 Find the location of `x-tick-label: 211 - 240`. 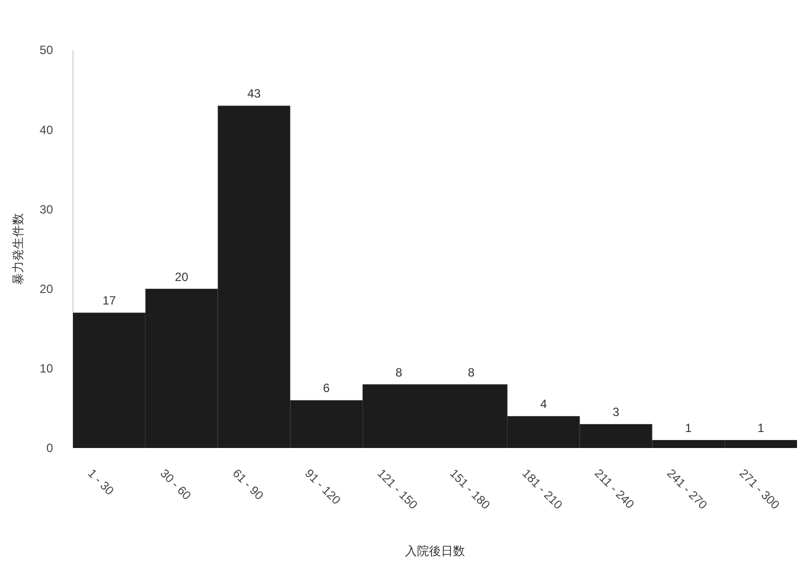

x-tick-label: 211 - 240 is located at coordinates (615, 489).